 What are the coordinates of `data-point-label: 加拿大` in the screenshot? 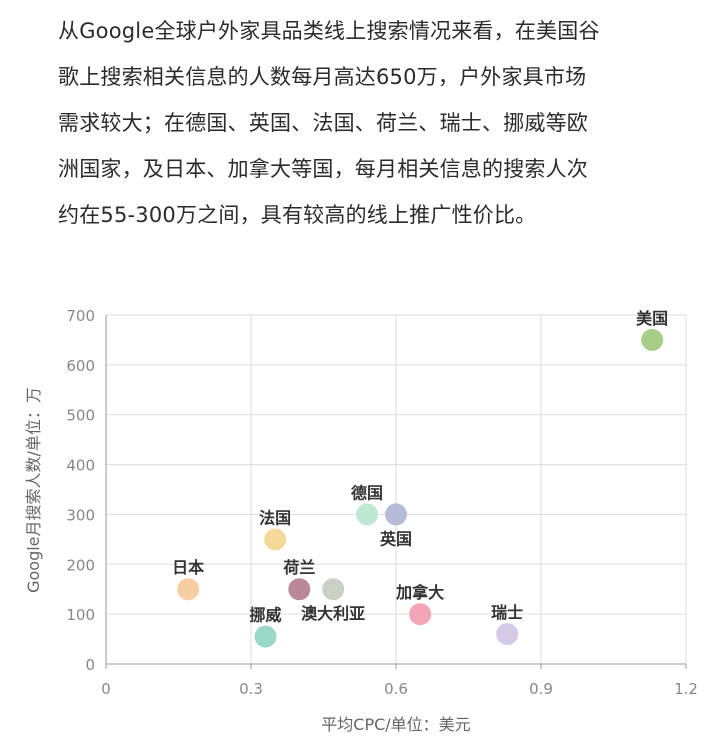 It's located at (419, 592).